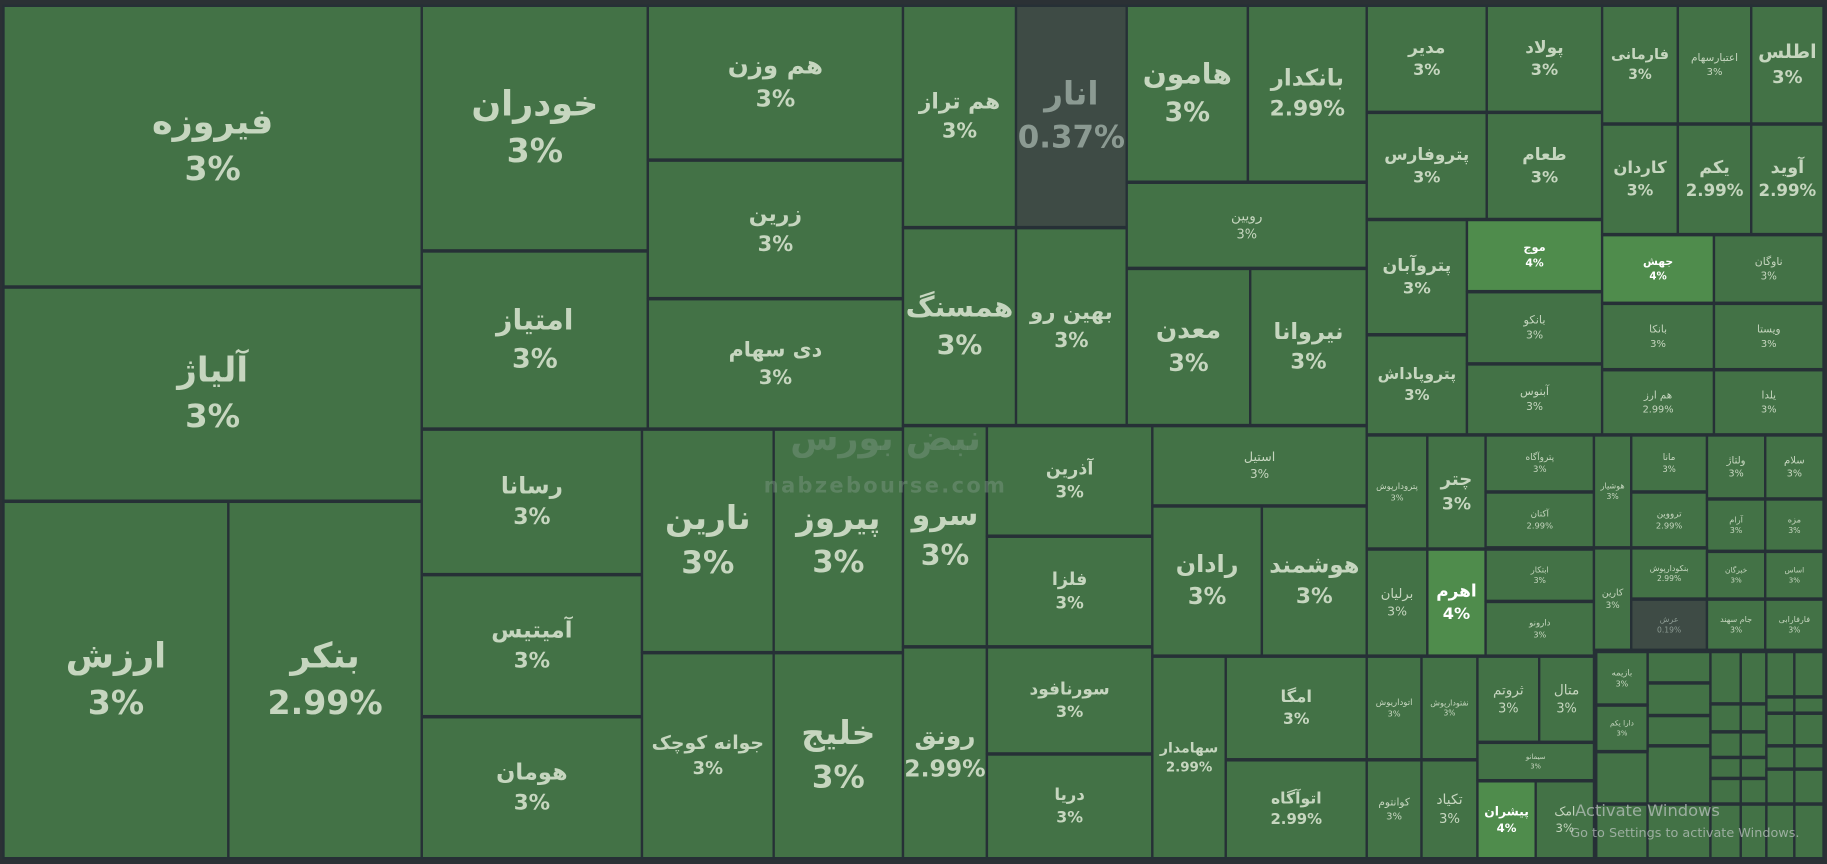 This screenshot has width=1827, height=864. Describe the element at coordinates (885, 439) in the screenshot. I see `watermark-brand: نبض بورس` at that location.